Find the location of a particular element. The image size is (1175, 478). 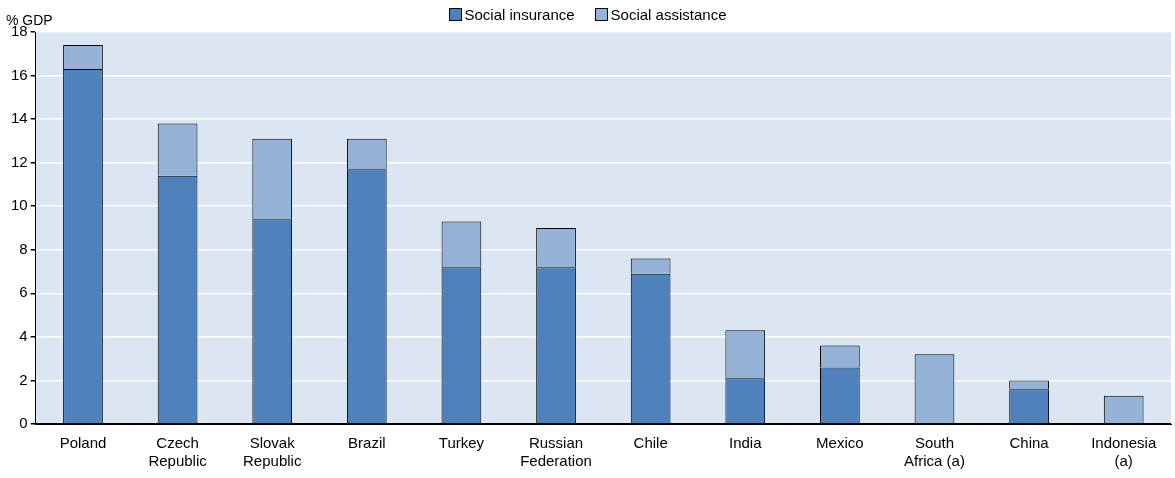

y-tick-label: 4 is located at coordinates (23, 336).